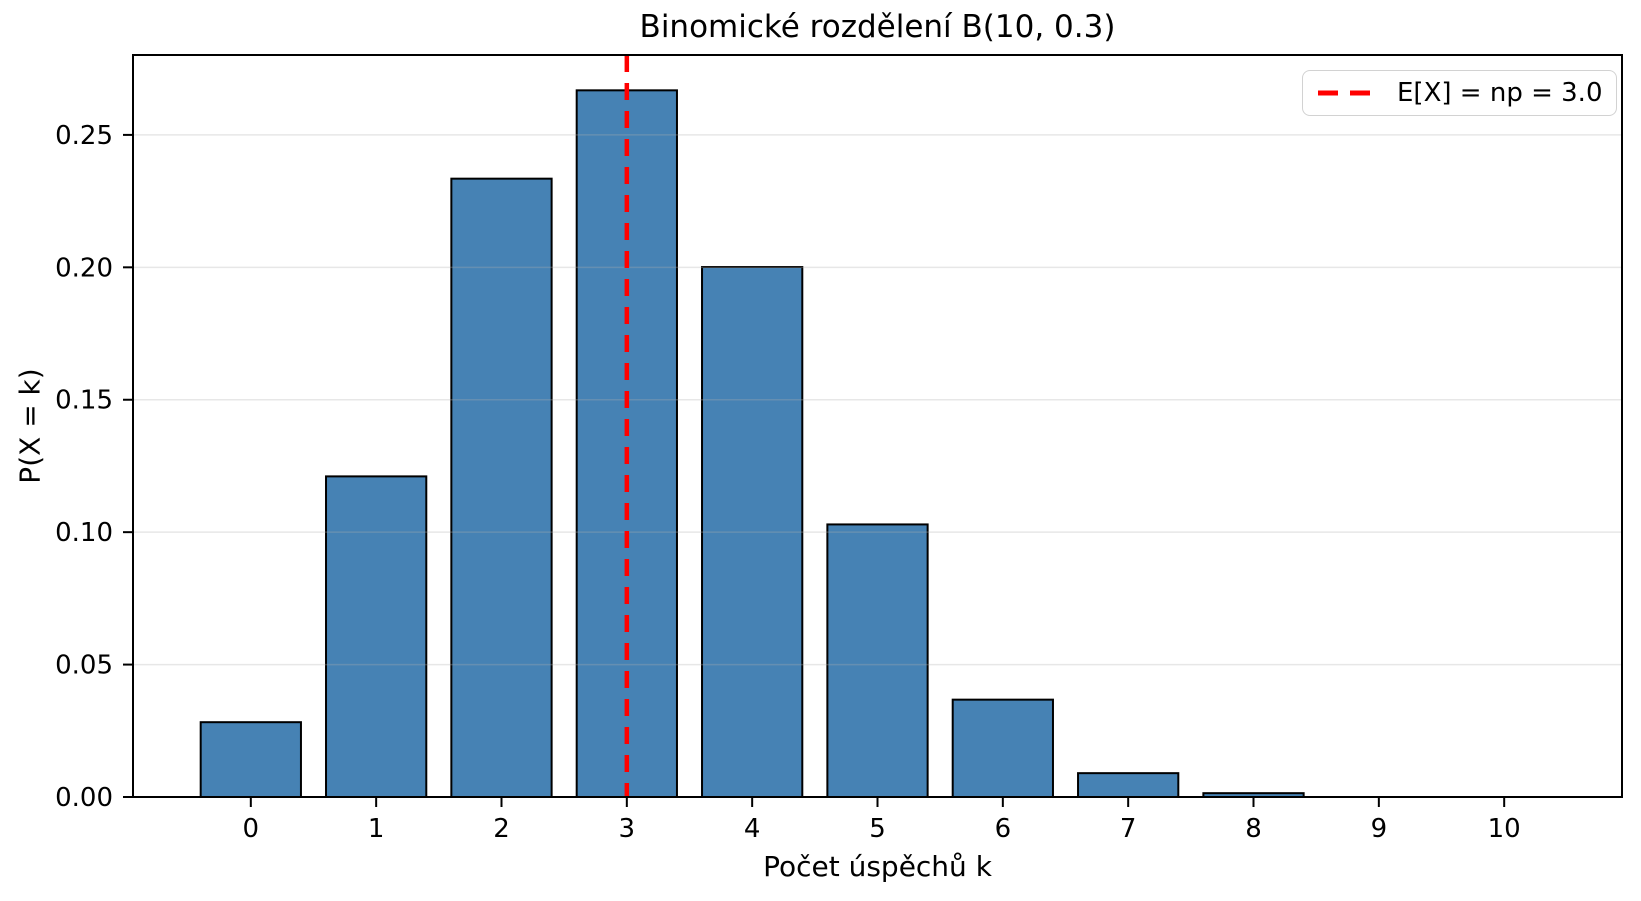 The width and height of the screenshot is (1641, 901). What do you see at coordinates (752, 532) in the screenshot?
I see `bar-k4` at bounding box center [752, 532].